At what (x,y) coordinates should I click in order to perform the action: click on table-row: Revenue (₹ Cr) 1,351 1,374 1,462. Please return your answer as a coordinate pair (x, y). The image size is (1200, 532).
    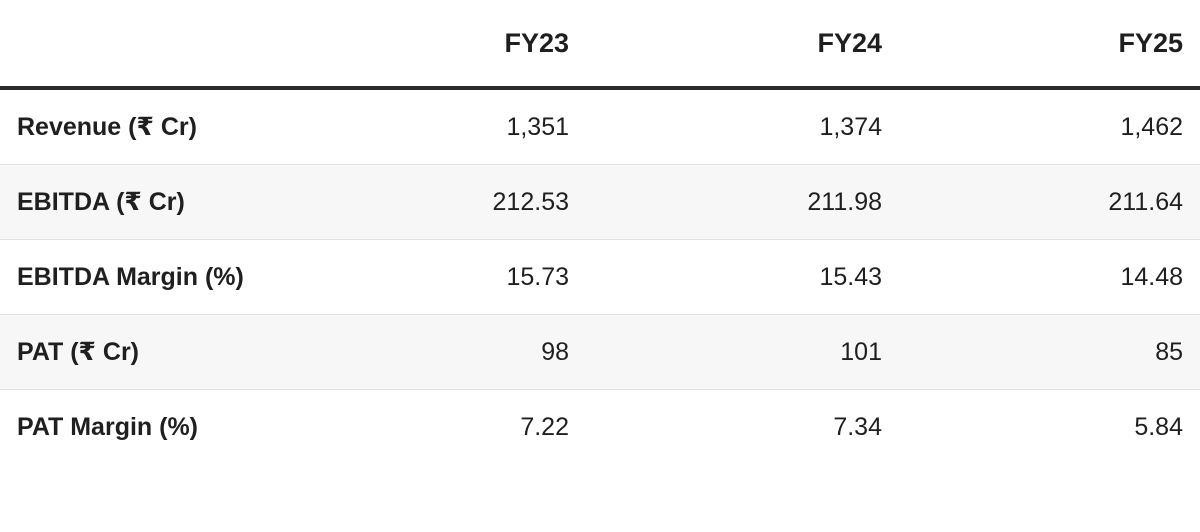
    Looking at the image, I should click on (600, 126).